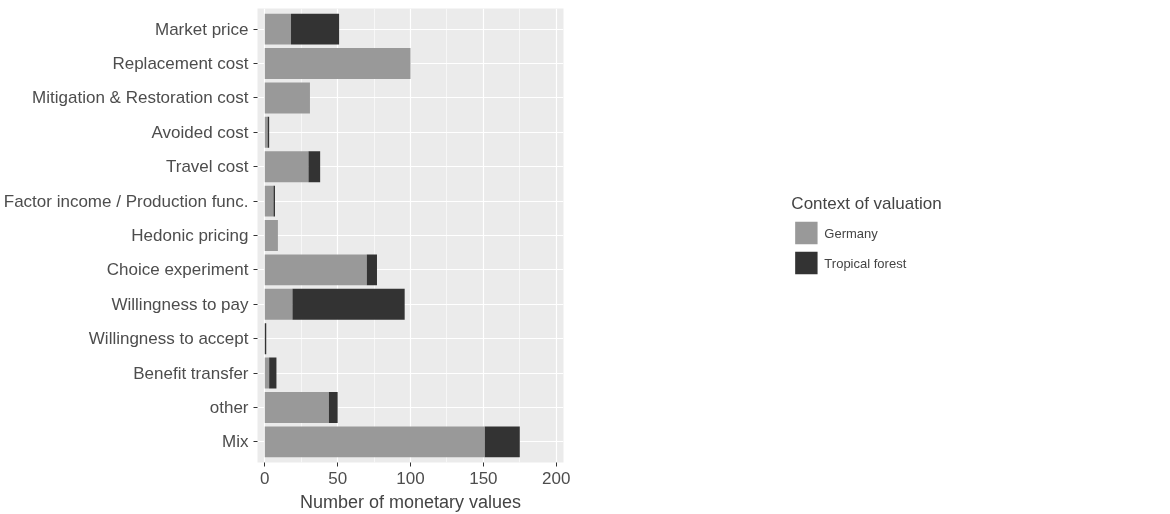 The width and height of the screenshot is (1170, 514). I want to click on legend-label: Tropical forest, so click(865, 262).